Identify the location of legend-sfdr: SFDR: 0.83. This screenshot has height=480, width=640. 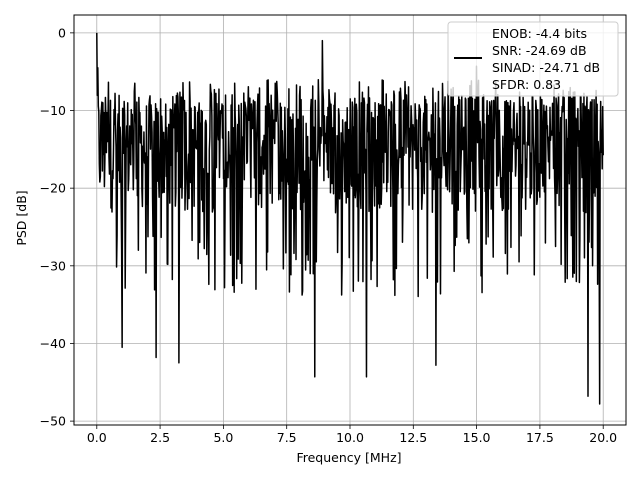
(526, 84).